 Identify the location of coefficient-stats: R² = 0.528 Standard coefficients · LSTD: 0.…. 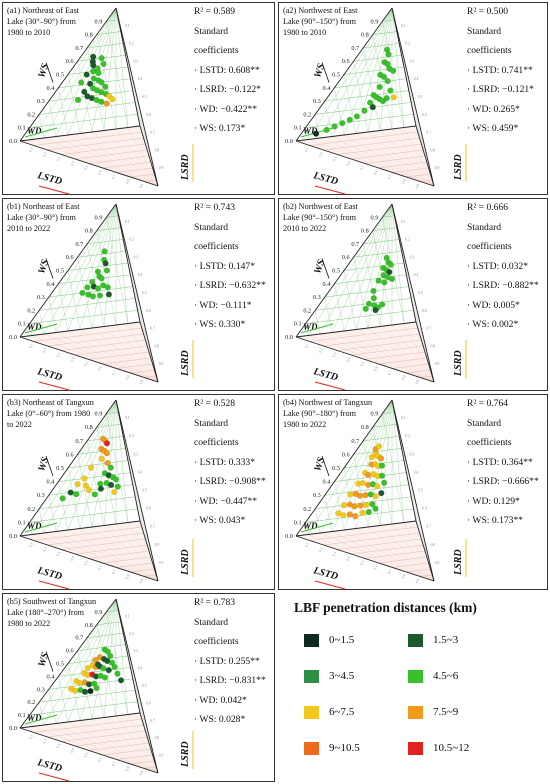
(230, 462).